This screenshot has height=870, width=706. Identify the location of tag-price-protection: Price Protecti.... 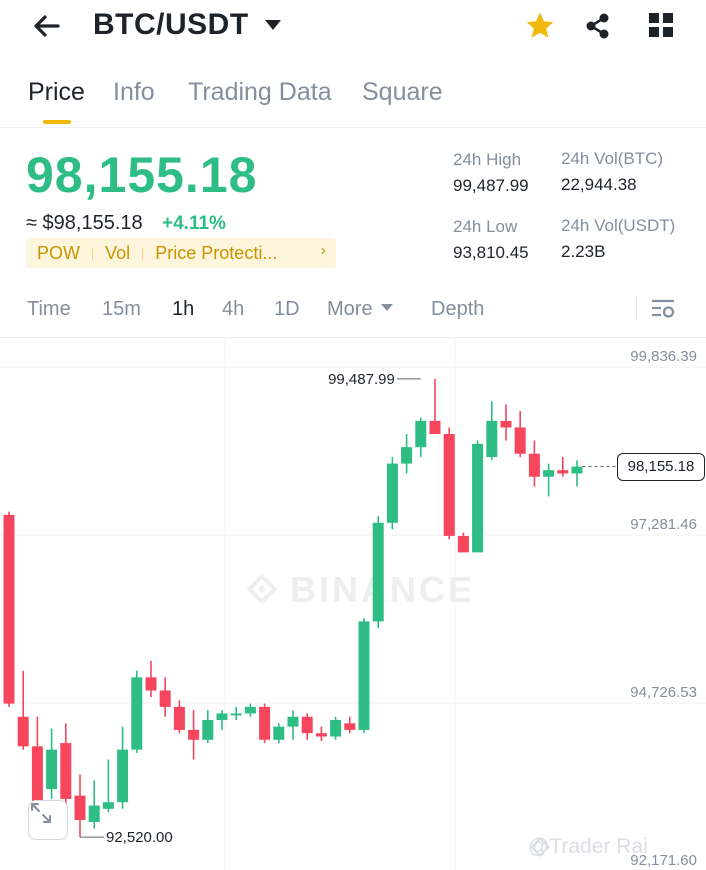
(216, 252).